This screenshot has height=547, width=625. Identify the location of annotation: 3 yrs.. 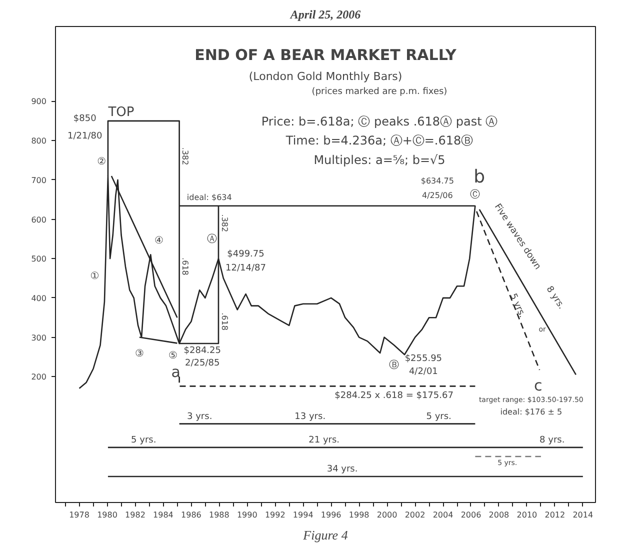
(199, 417).